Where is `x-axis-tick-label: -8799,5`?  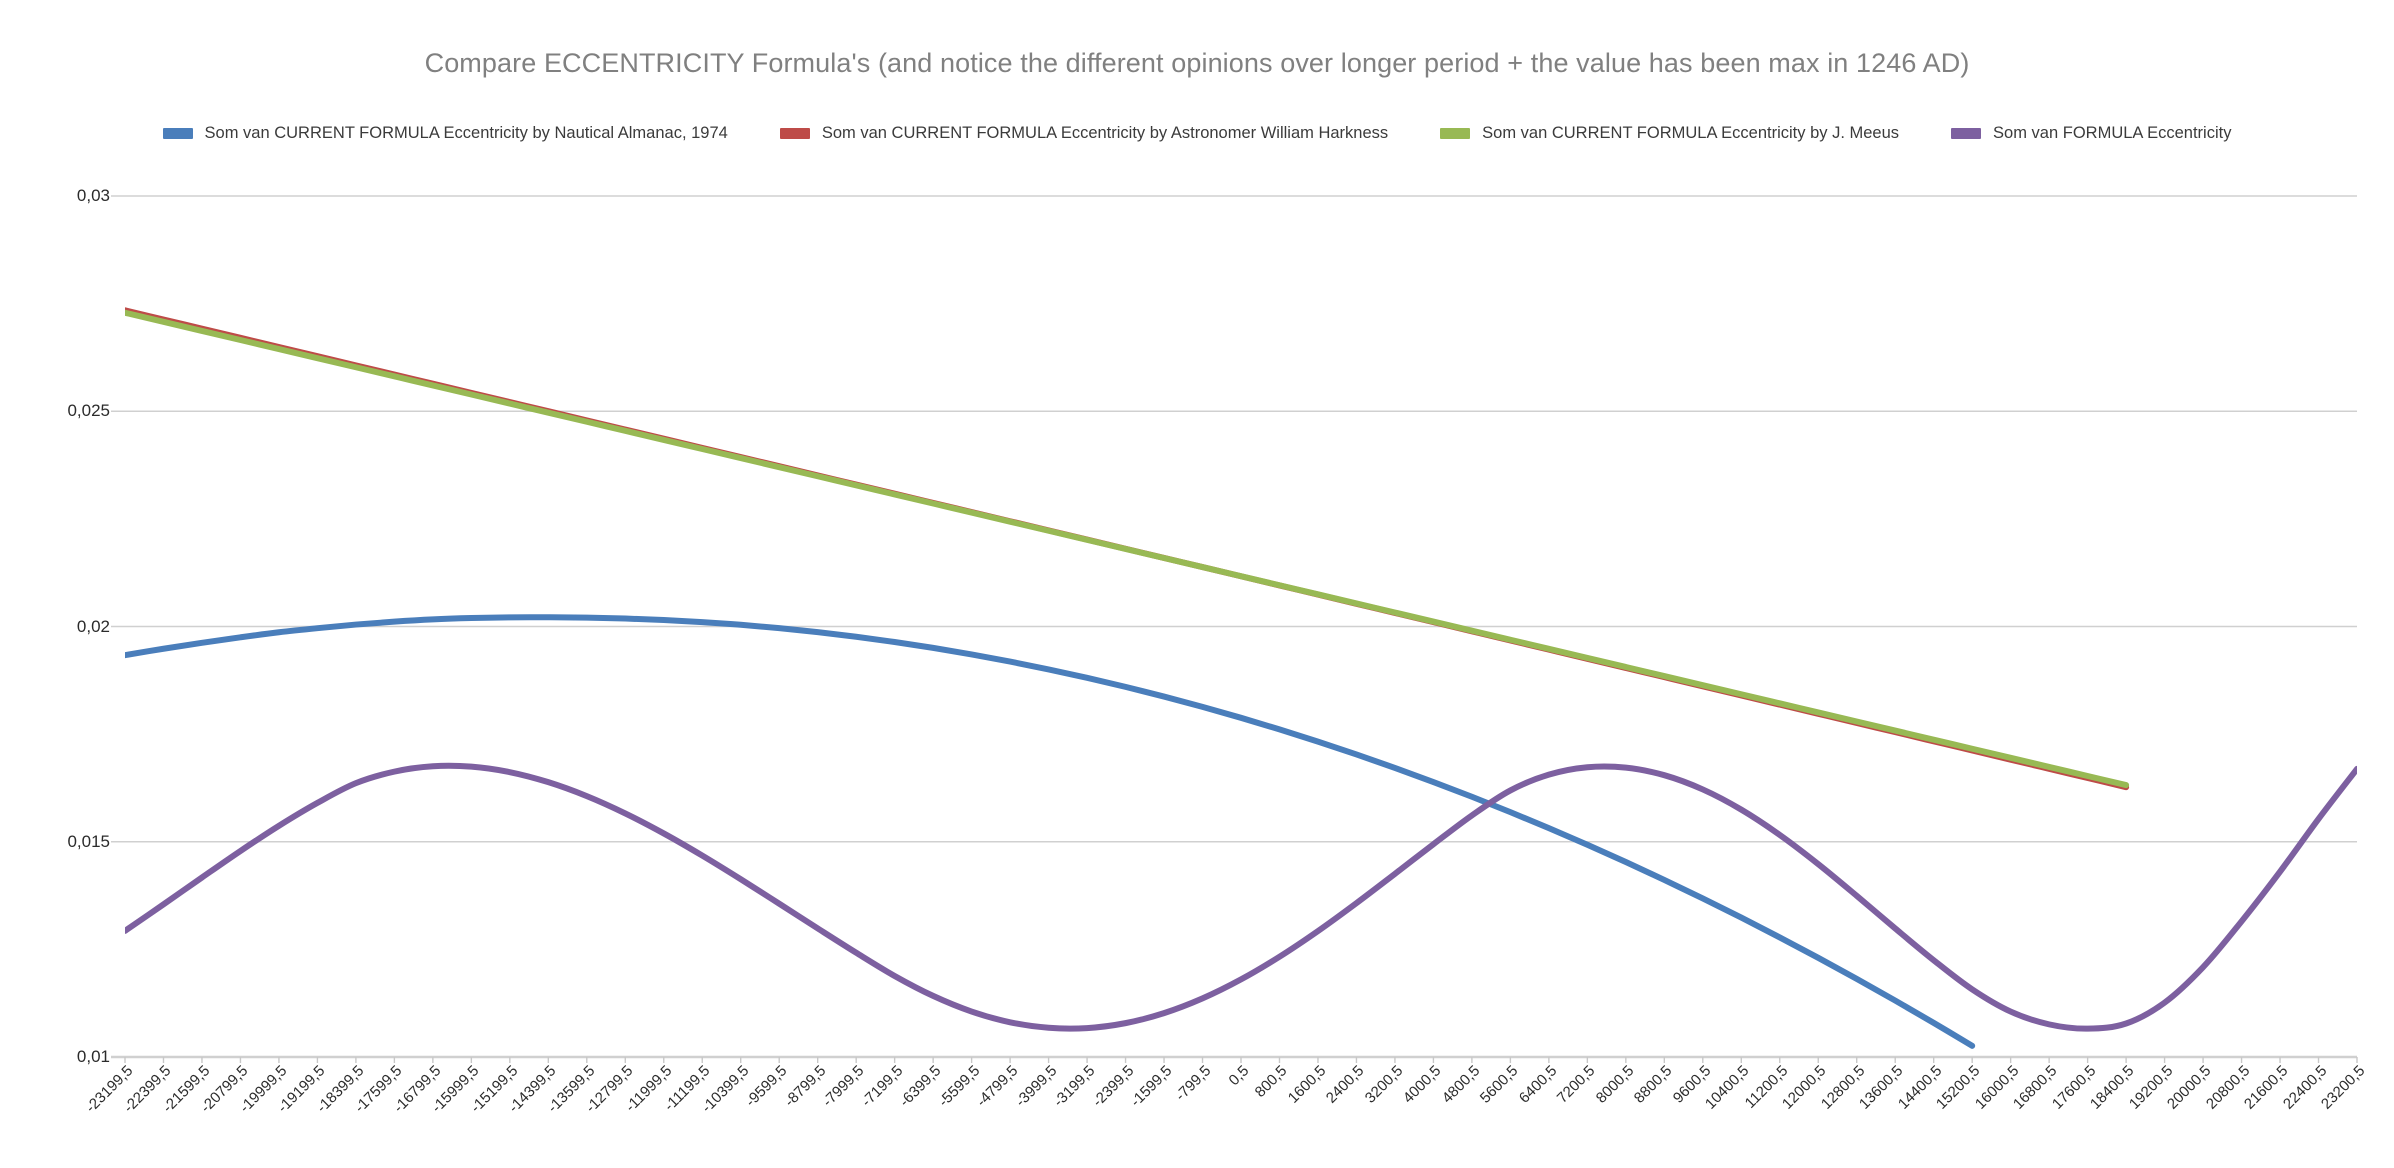 x-axis-tick-label: -8799,5 is located at coordinates (805, 1086).